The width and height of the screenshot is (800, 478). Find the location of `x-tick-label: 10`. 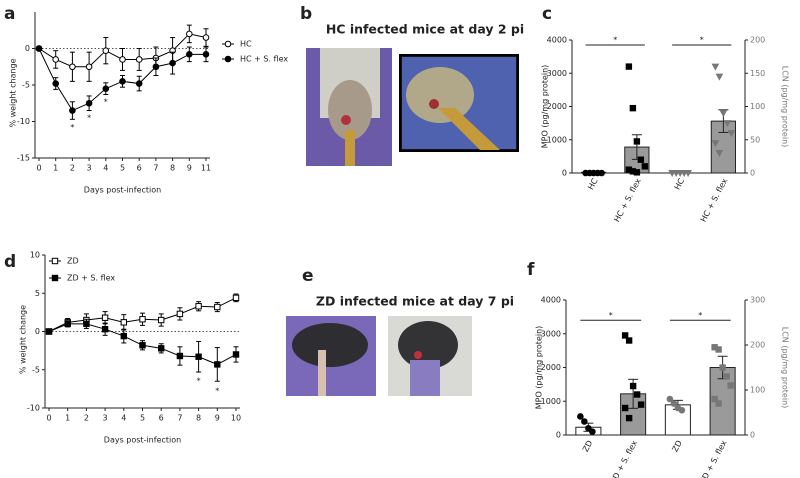

x-tick-label: 10 is located at coordinates (236, 418).